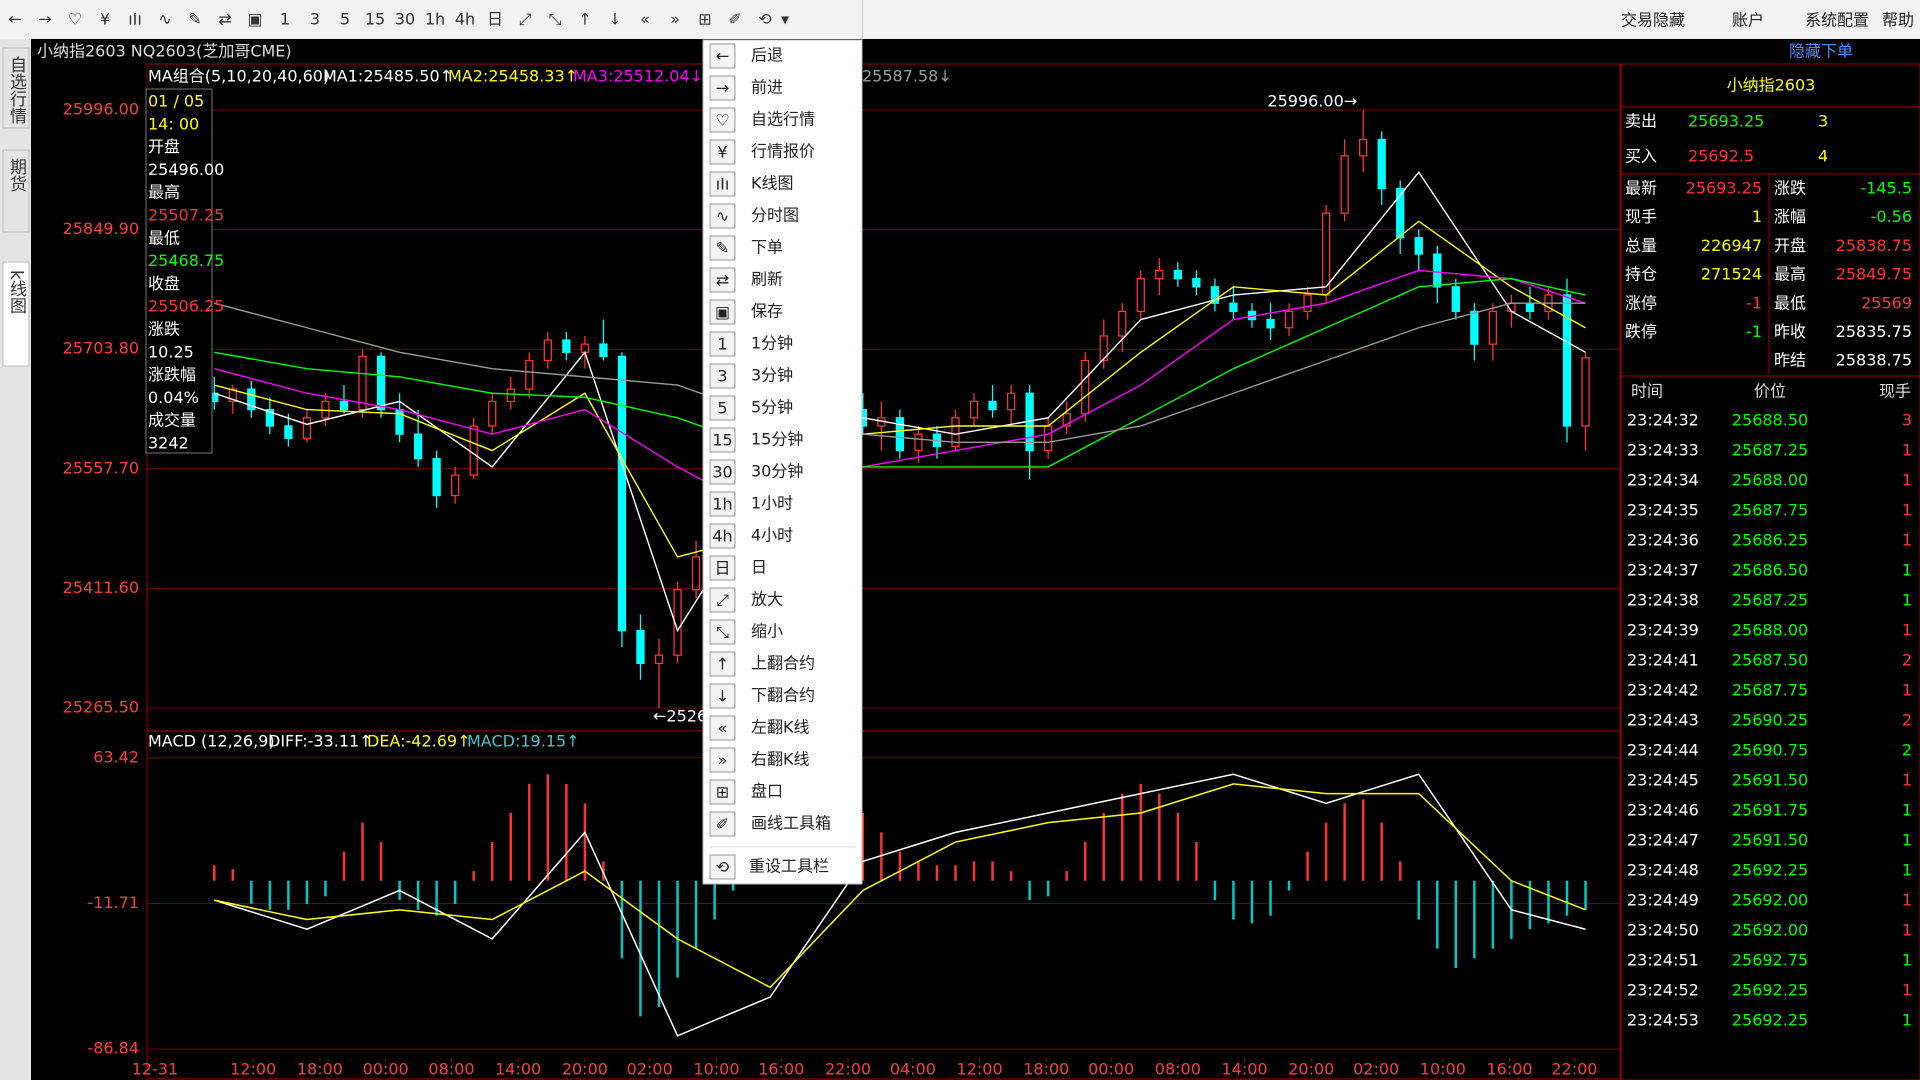 The image size is (1920, 1080). What do you see at coordinates (584, 19) in the screenshot?
I see `toolbar-icon: ↑` at bounding box center [584, 19].